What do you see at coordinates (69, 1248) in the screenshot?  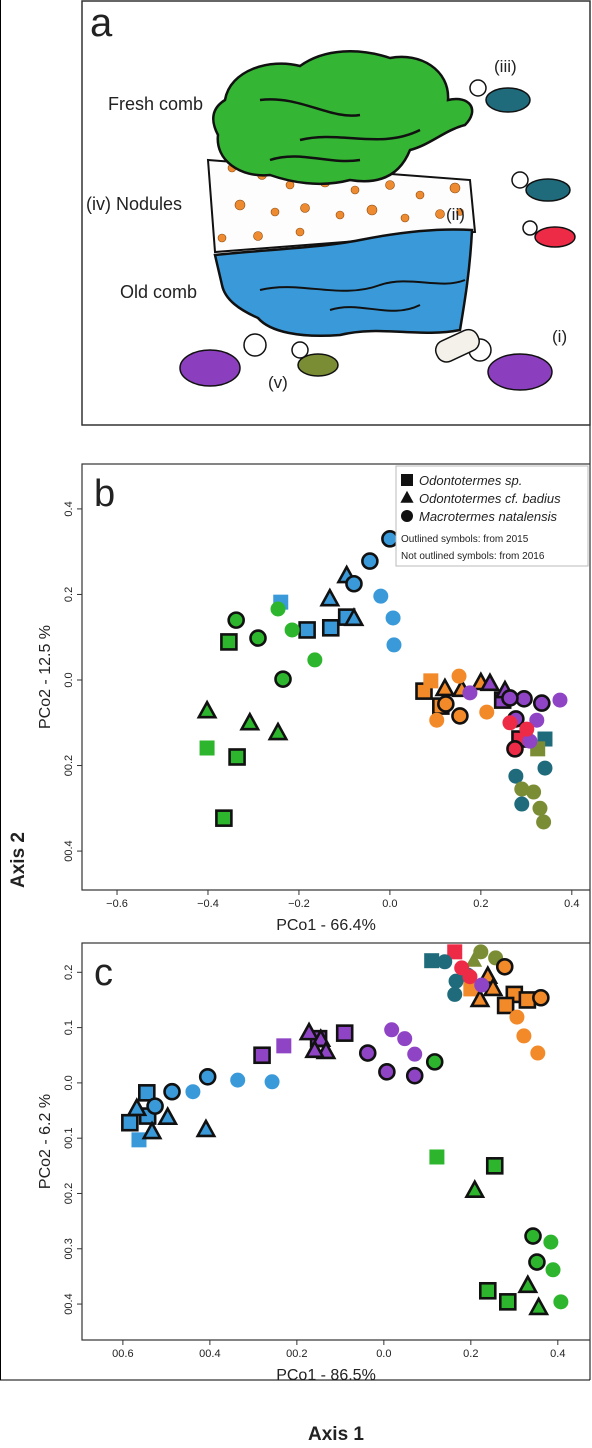 I see `y-tick-label: 00.3` at bounding box center [69, 1248].